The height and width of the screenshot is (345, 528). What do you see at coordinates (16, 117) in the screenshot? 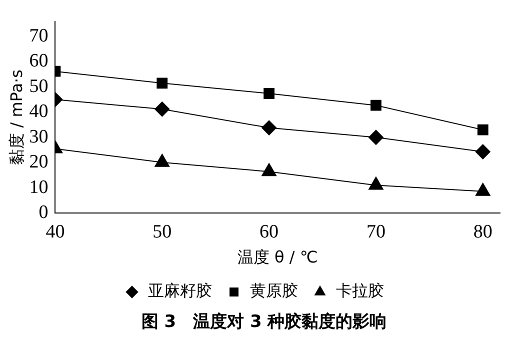
I see `y-axis-title: 黏度 / mPa·s` at bounding box center [16, 117].